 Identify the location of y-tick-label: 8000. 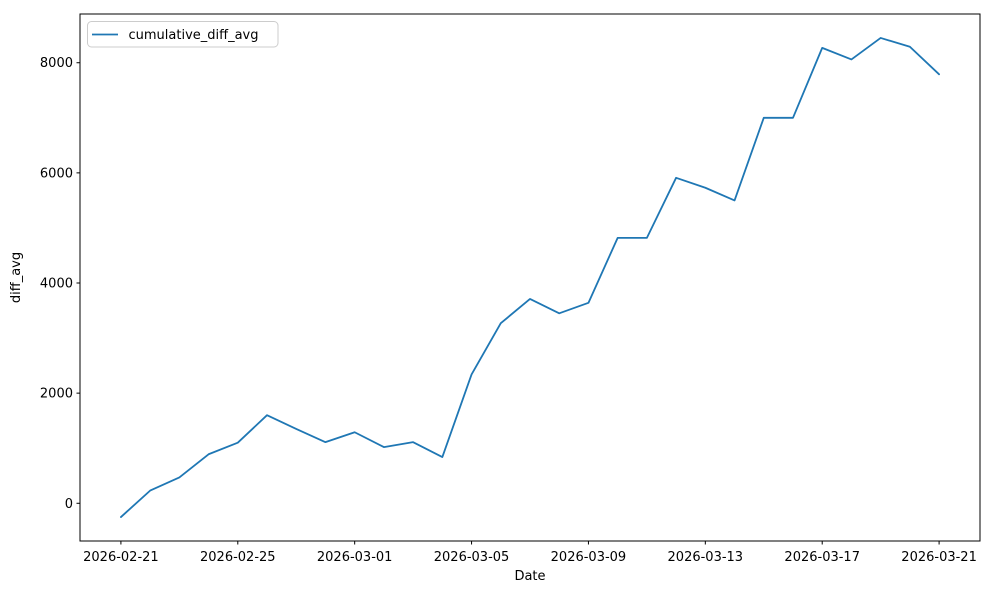
(56, 63).